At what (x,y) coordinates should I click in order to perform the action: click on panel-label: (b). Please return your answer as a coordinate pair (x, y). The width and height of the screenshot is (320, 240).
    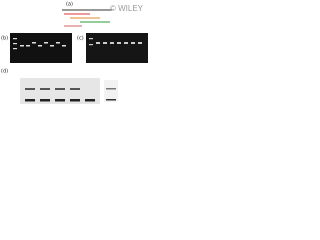
    Looking at the image, I should click on (4, 39).